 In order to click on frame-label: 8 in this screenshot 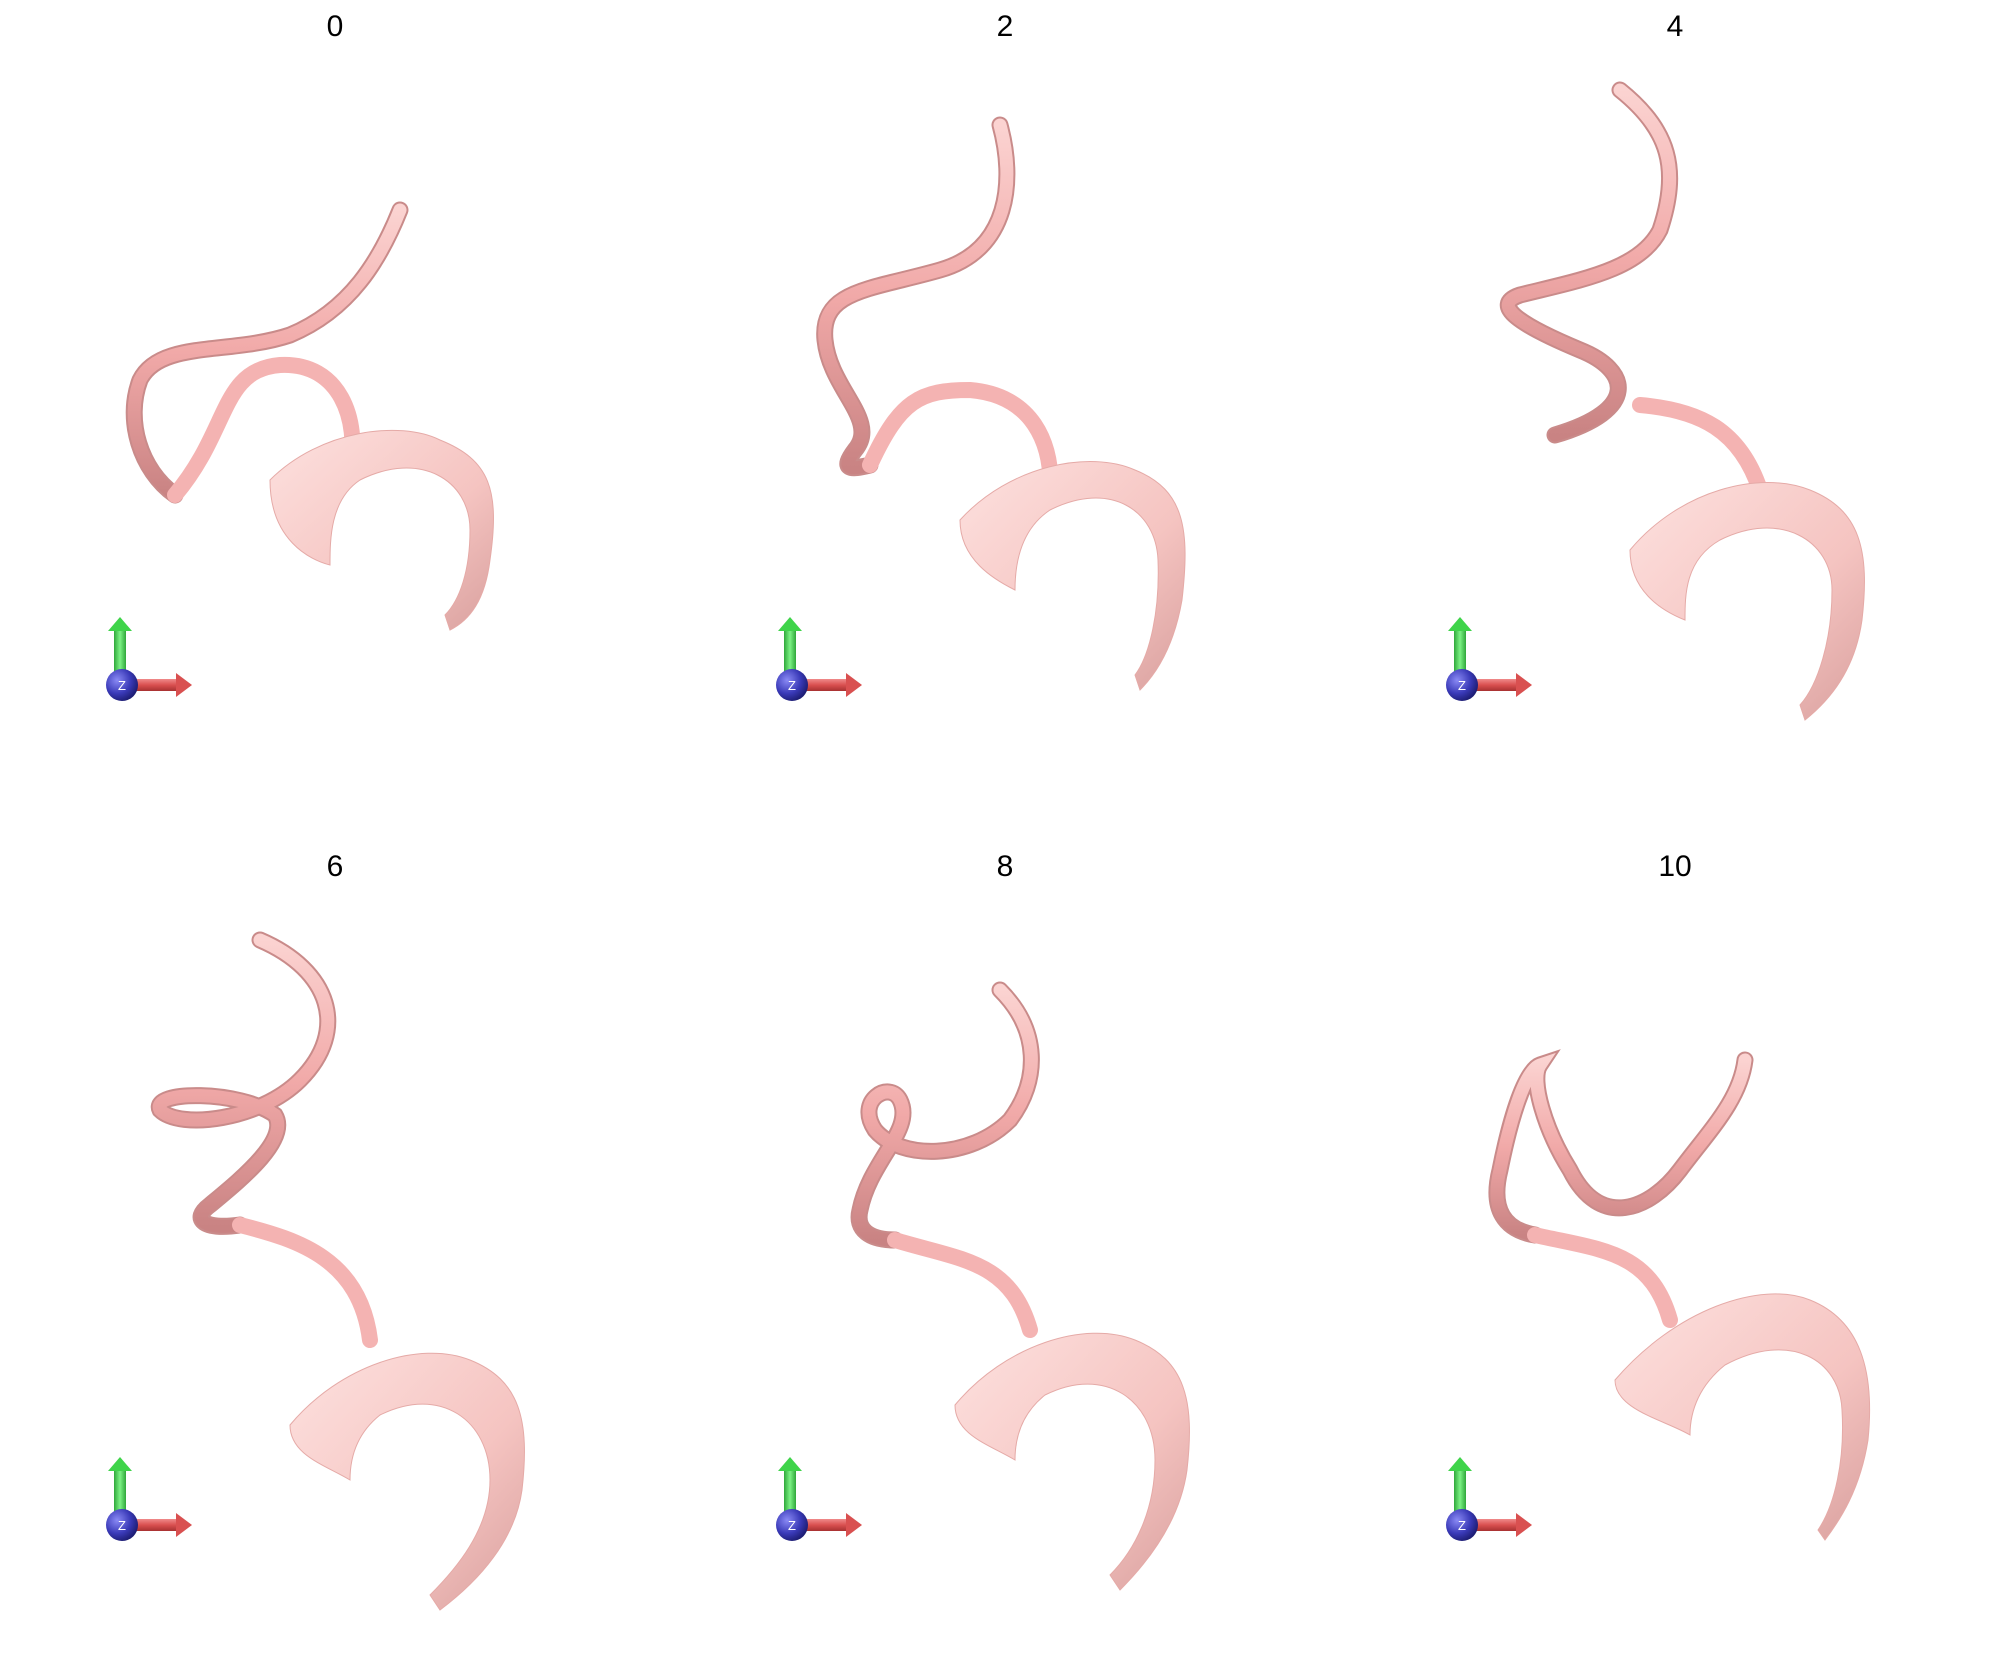, I will do `click(1005, 866)`.